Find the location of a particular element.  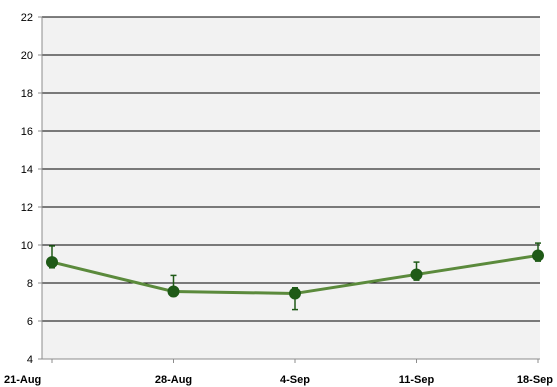

y-tick-label: 4 is located at coordinates (30, 360).